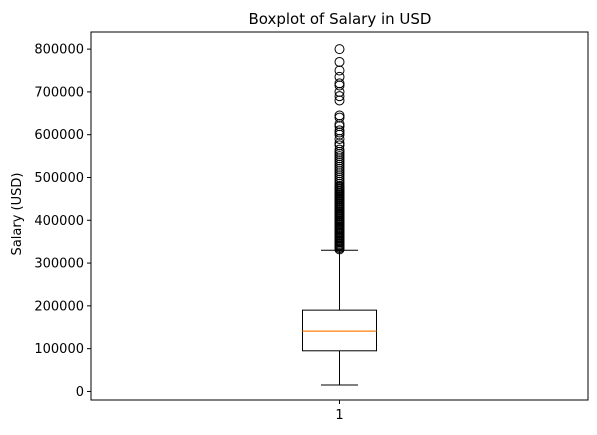 This screenshot has width=597, height=435. Describe the element at coordinates (80, 392) in the screenshot. I see `y-tick-label: 0` at that location.